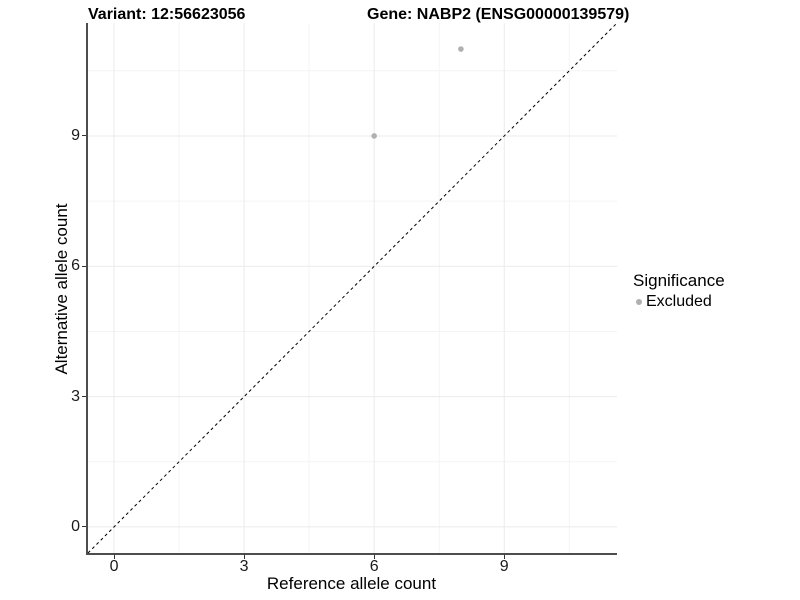 Image resolution: width=800 pixels, height=600 pixels. Describe the element at coordinates (114, 566) in the screenshot. I see `x-tick-label: 0` at that location.